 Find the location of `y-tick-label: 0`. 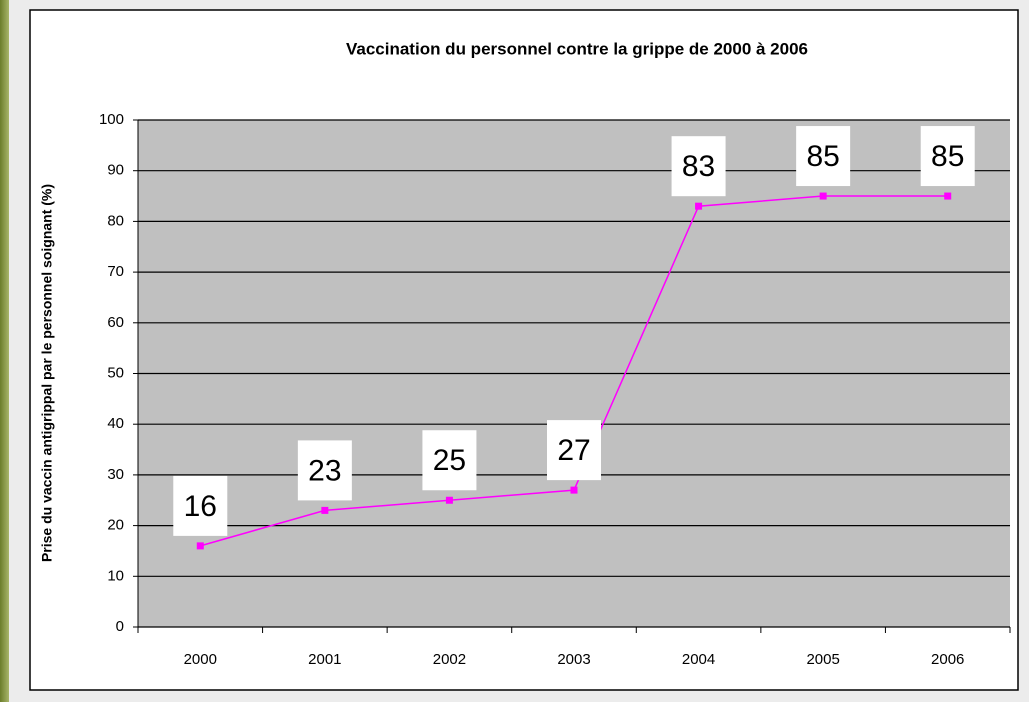

y-tick-label: 0 is located at coordinates (120, 626).